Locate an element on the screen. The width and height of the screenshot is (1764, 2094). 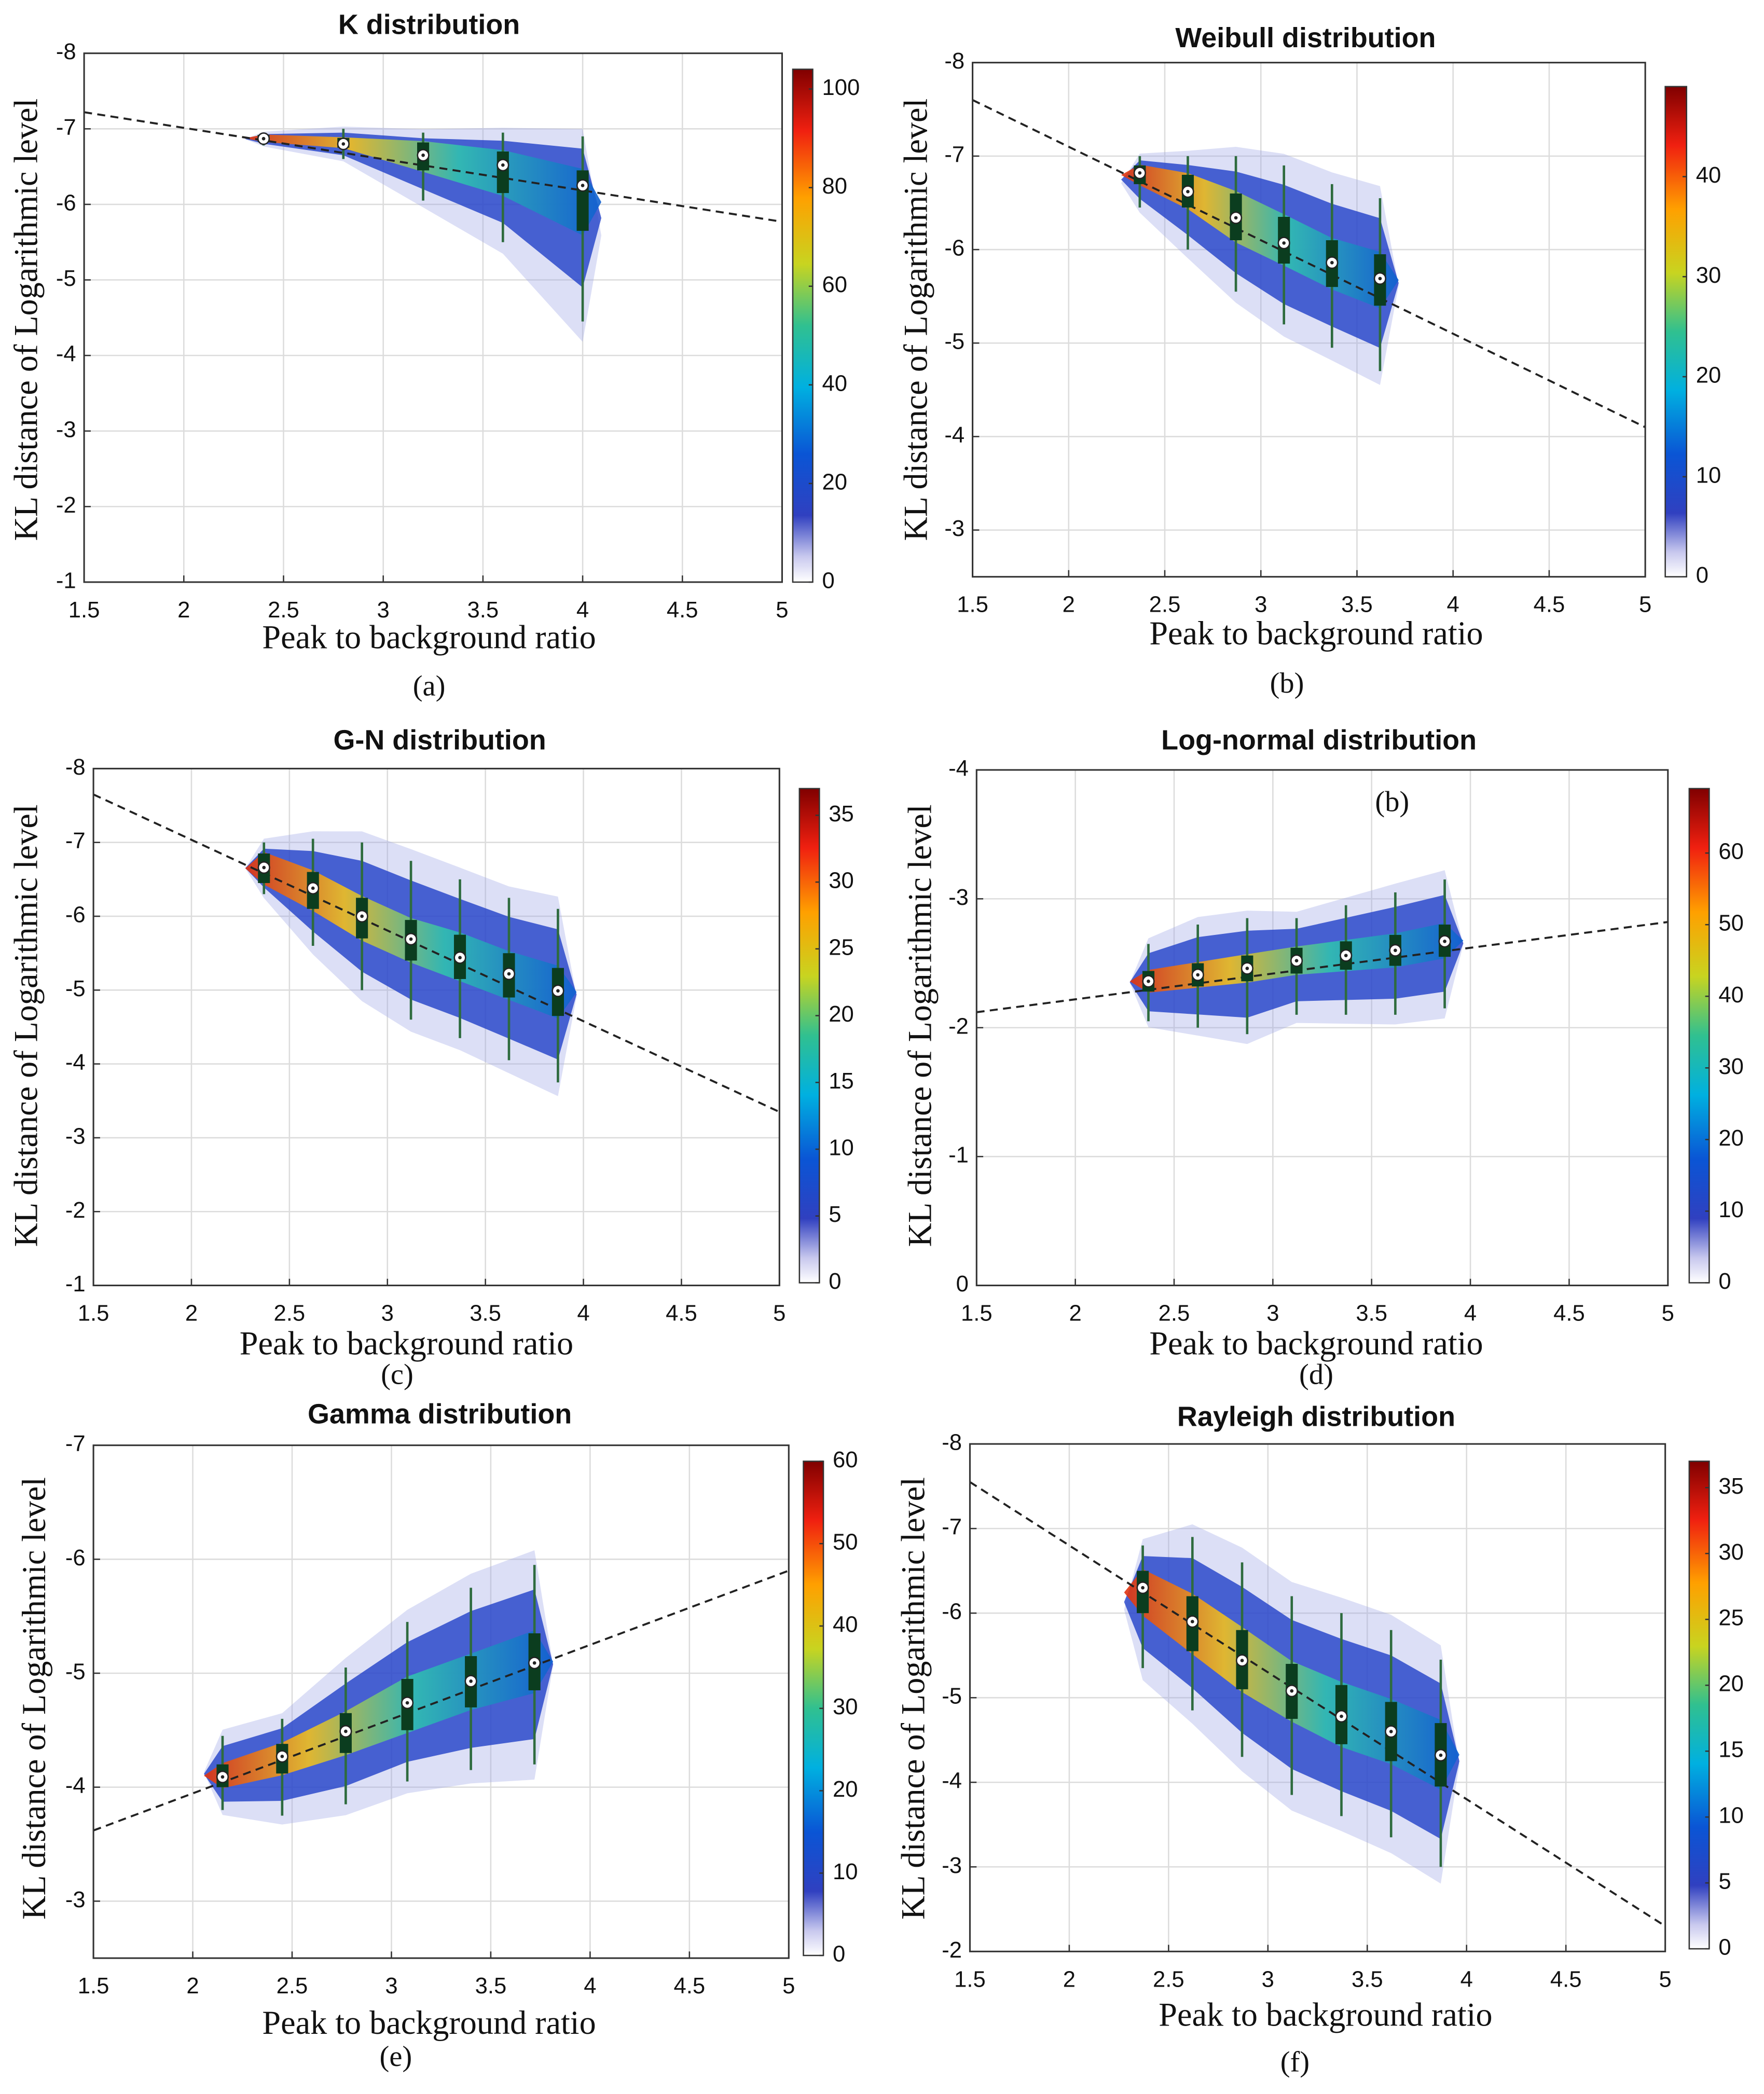
colorbar-tick-label: 100 is located at coordinates (841, 87).